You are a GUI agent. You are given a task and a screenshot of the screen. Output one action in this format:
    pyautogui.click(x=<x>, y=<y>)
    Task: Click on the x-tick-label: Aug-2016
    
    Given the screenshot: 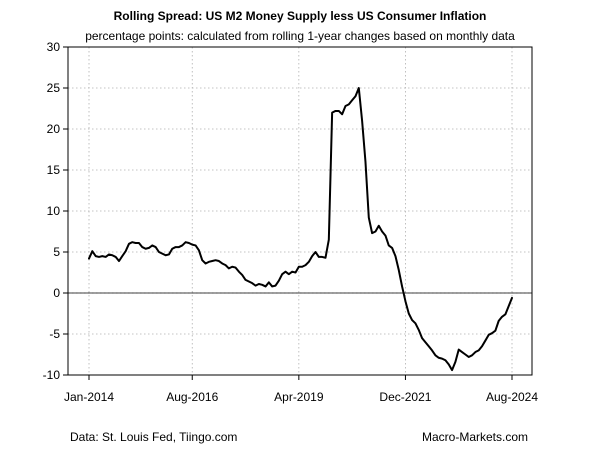 What is the action you would take?
    pyautogui.click(x=192, y=397)
    